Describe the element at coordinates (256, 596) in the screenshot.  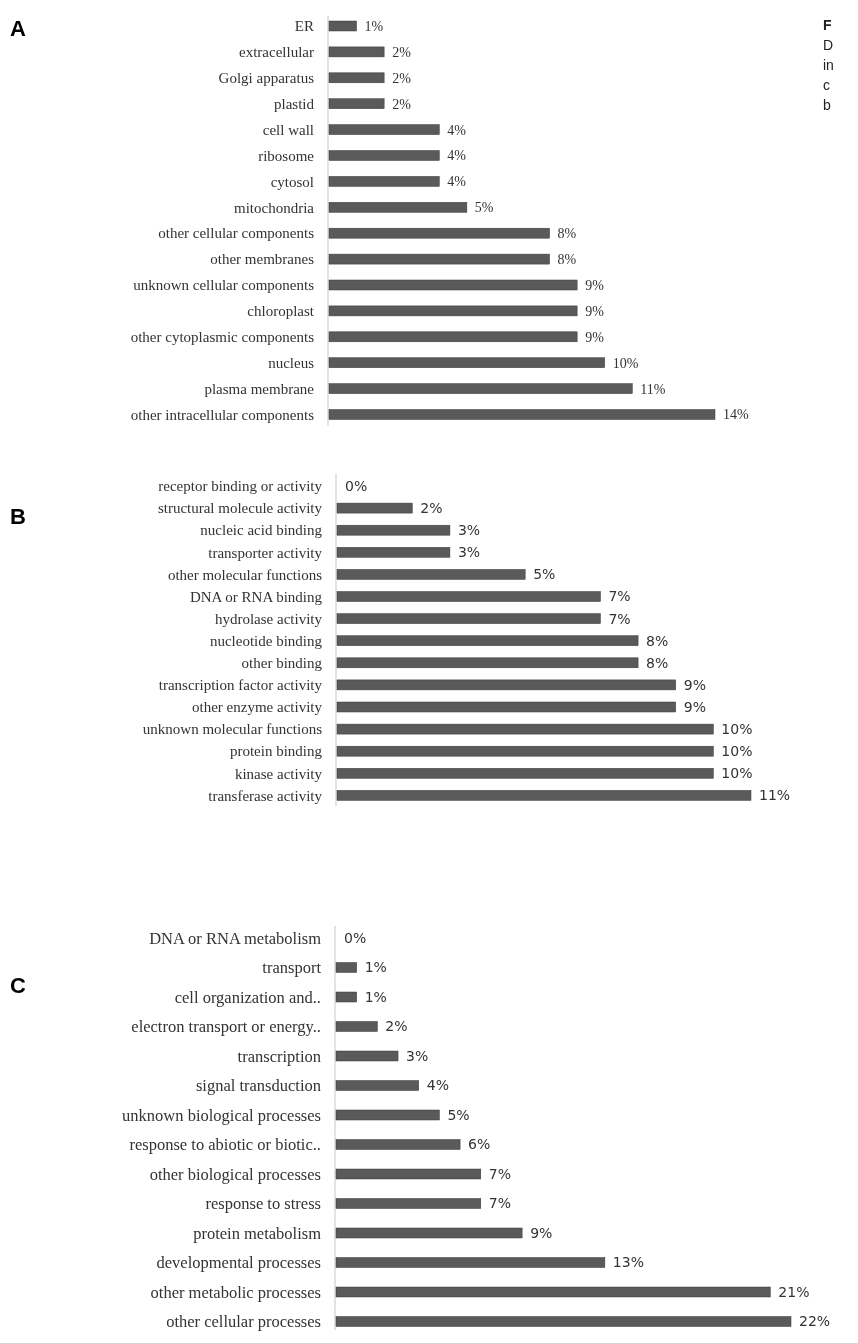
I see `y-tick-label: DNA or RNA binding` at that location.